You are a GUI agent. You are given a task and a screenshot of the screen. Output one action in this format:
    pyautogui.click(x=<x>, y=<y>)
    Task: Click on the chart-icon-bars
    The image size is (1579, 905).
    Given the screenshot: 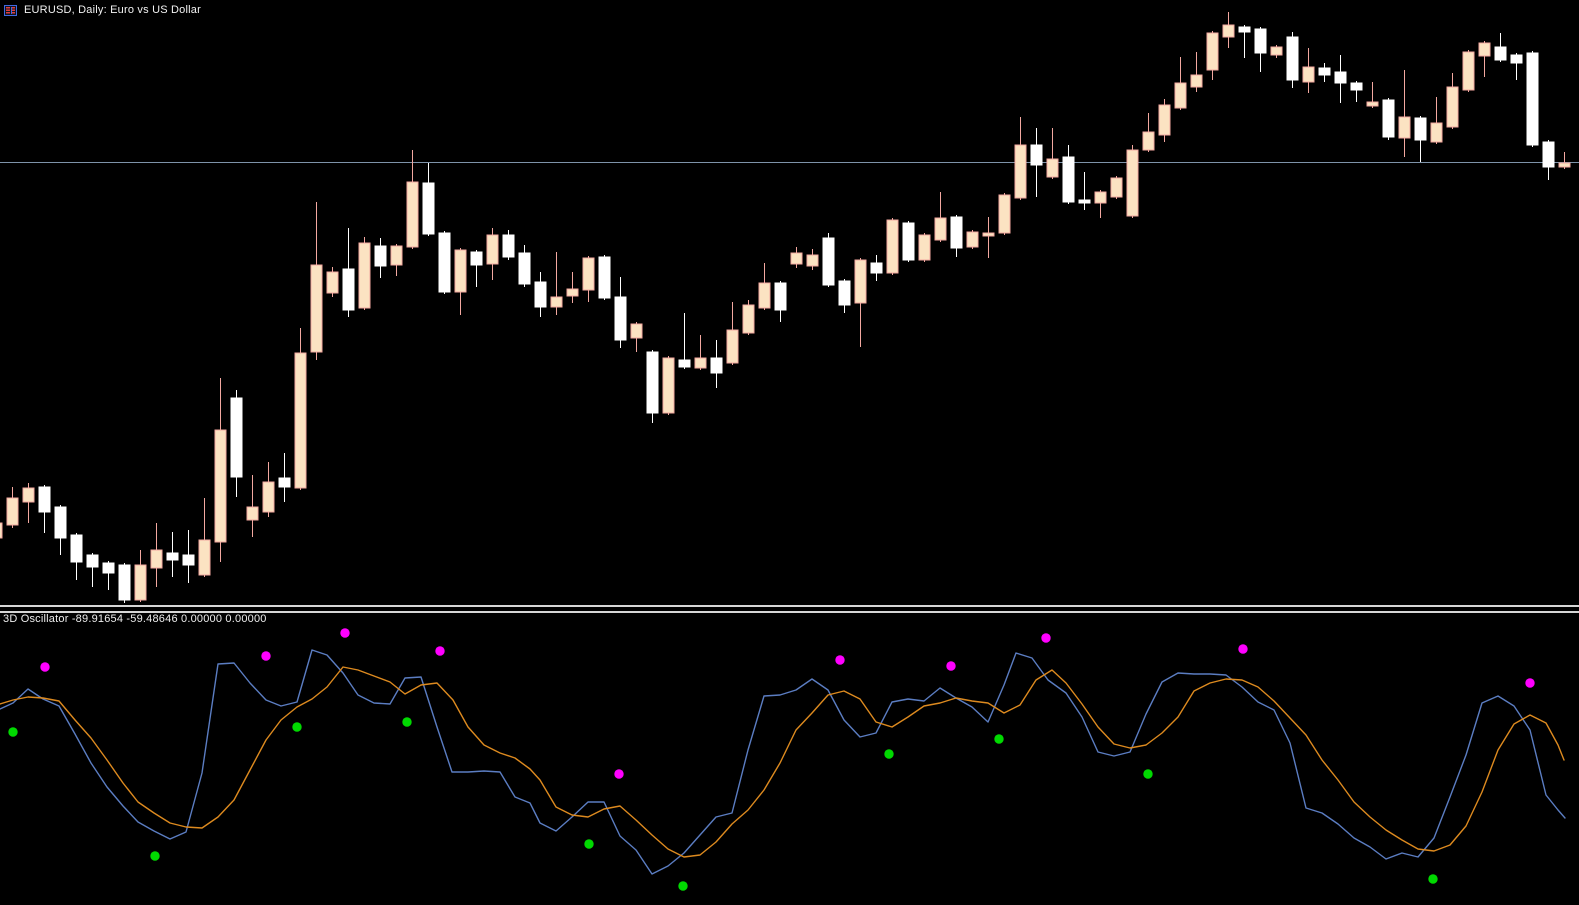 What is the action you would take?
    pyautogui.click(x=12, y=10)
    